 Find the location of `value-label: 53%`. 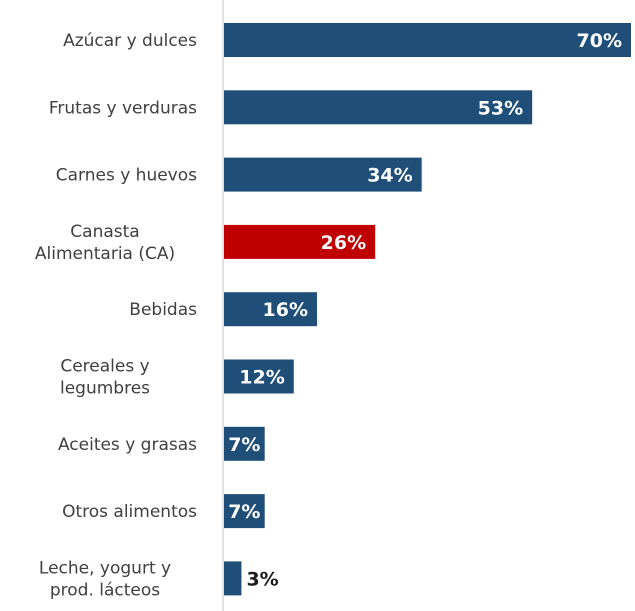

value-label: 53% is located at coordinates (500, 108).